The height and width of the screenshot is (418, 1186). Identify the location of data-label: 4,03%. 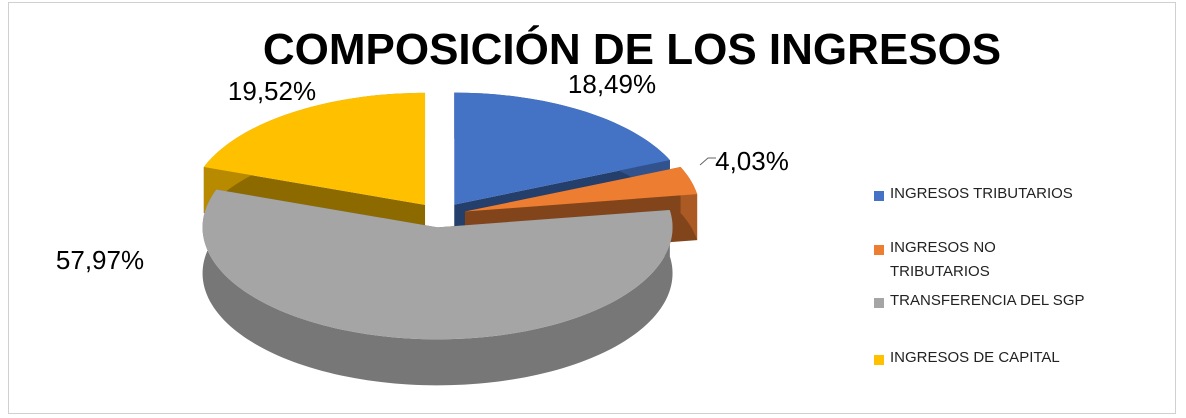
(752, 161).